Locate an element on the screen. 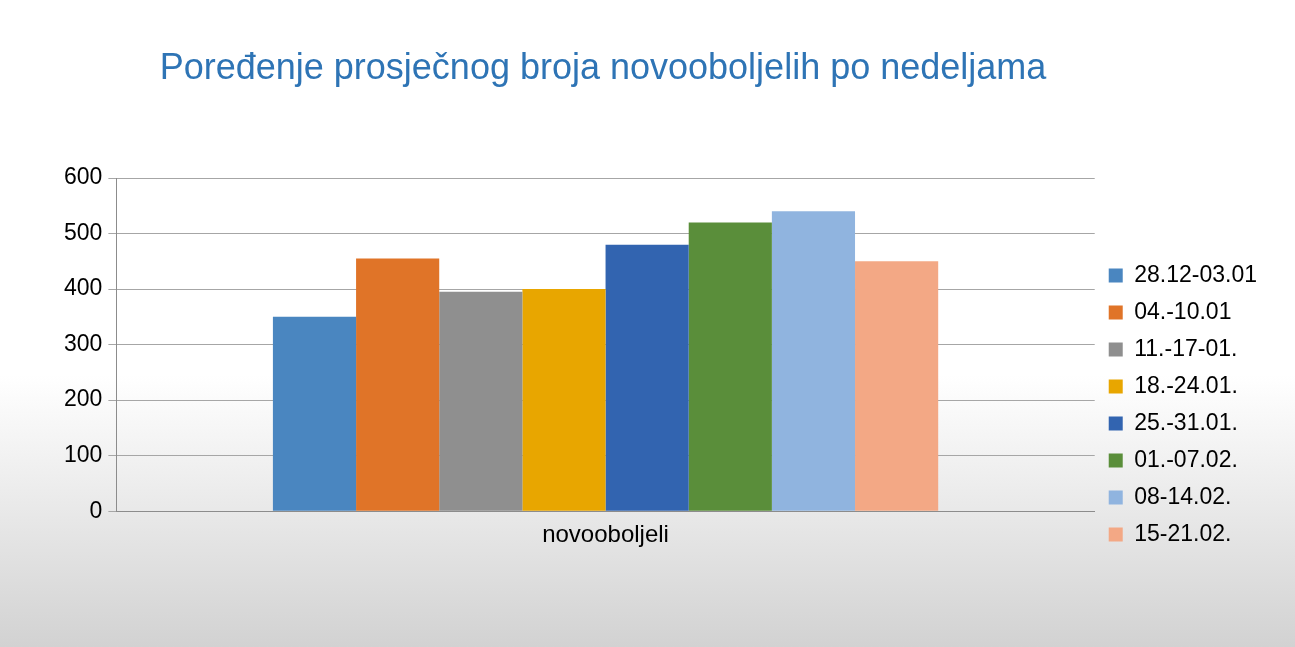 Image resolution: width=1295 pixels, height=647 pixels. y-tick-label: 300 is located at coordinates (83, 342).